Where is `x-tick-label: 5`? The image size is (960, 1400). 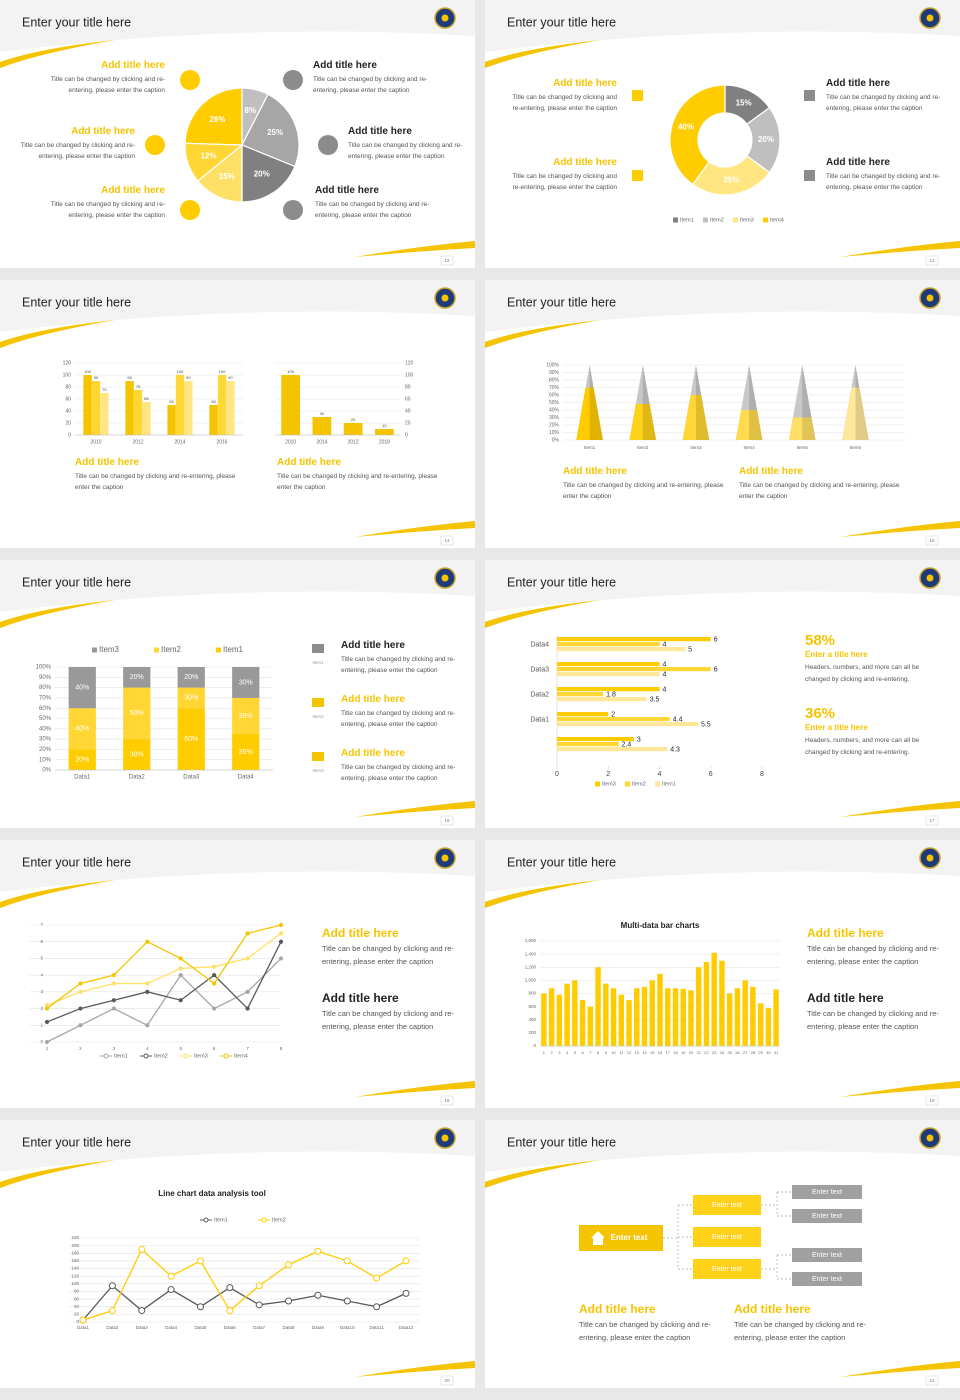 x-tick-label: 5 is located at coordinates (575, 1052).